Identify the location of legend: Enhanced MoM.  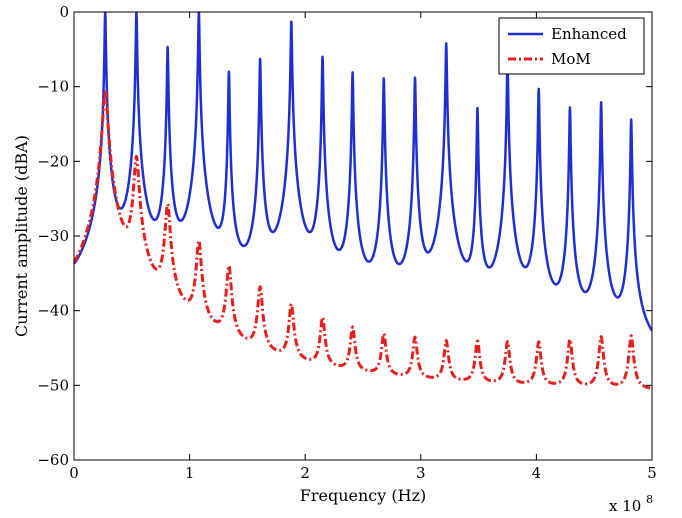
(571, 46).